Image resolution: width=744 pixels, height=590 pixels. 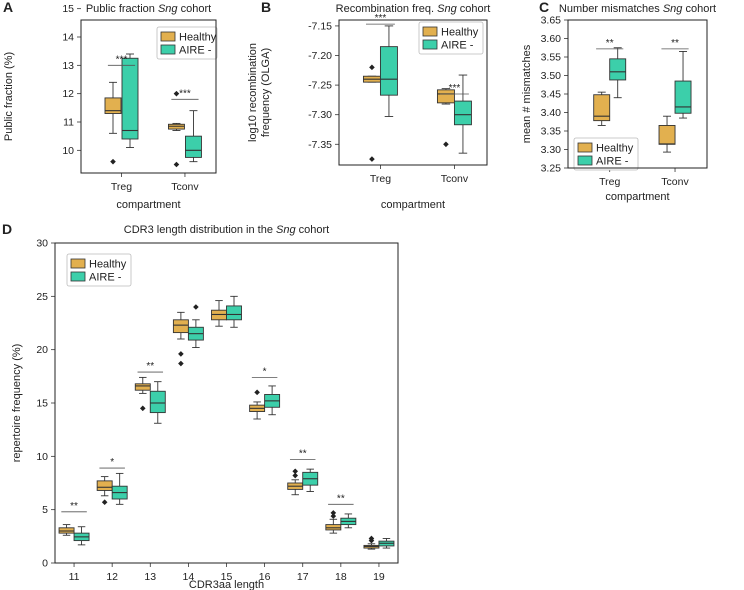 I want to click on y-tick-label: 3.40, so click(x=551, y=113).